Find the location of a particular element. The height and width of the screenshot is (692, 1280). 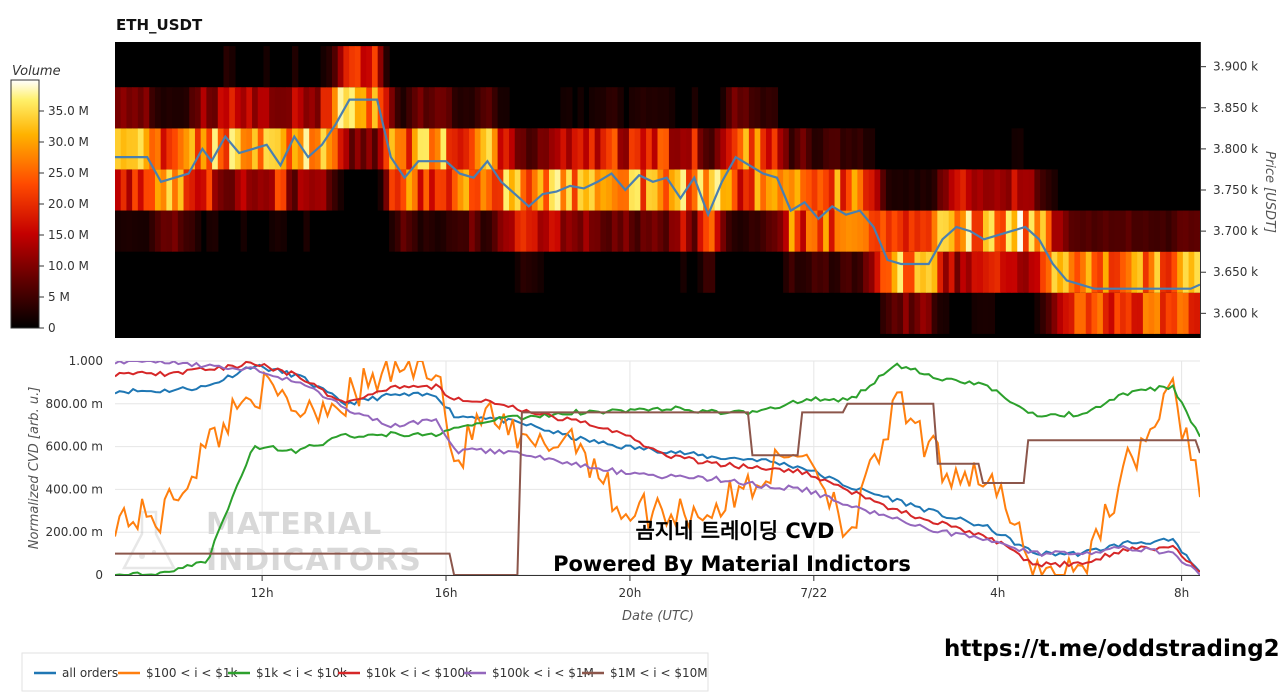

legend-item-label: all orders is located at coordinates (90, 673).